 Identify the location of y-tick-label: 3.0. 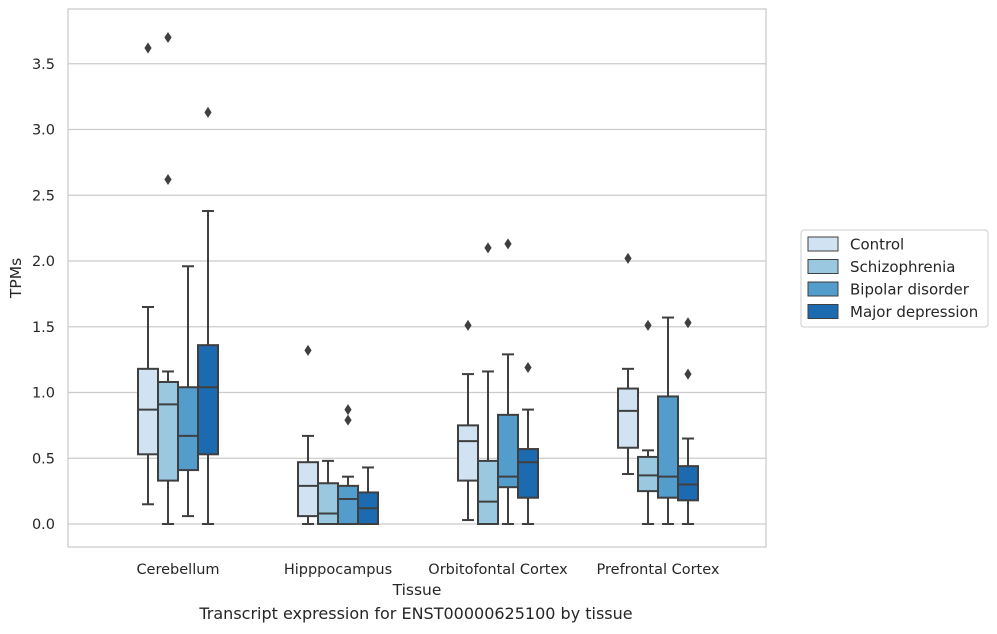
(43, 131).